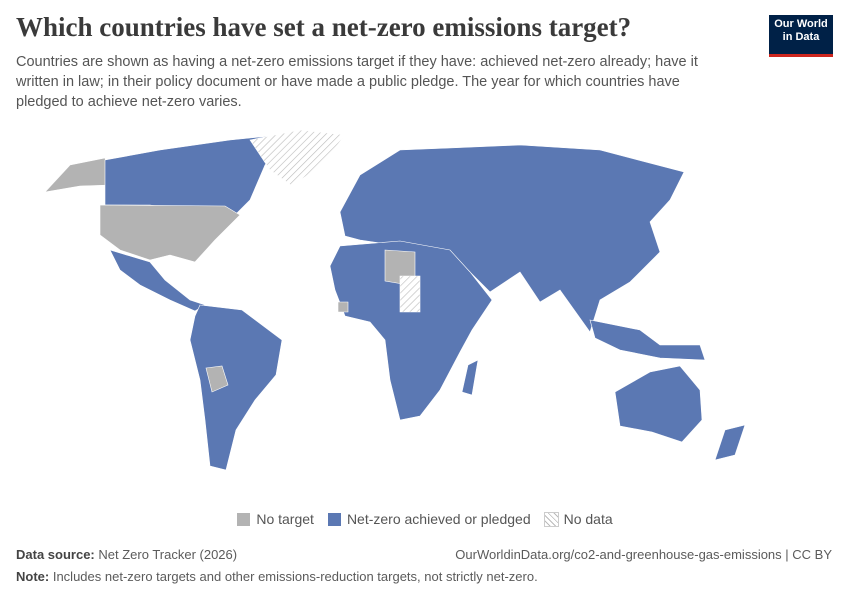  I want to click on source-line: Data source: Net Zero Tracker (2026), so click(126, 554).